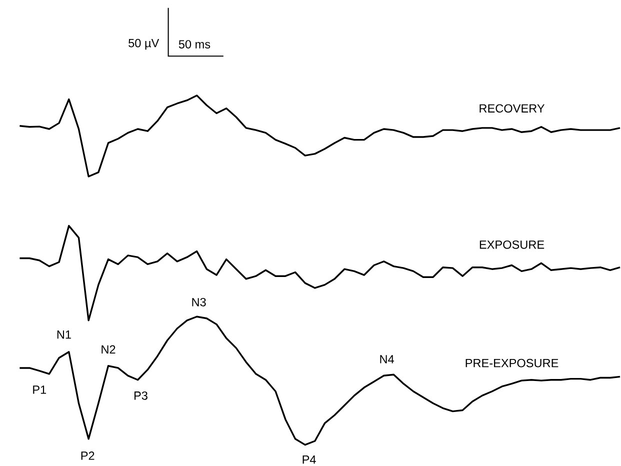 This screenshot has width=621, height=466. I want to click on annotation: N1, so click(64, 334).